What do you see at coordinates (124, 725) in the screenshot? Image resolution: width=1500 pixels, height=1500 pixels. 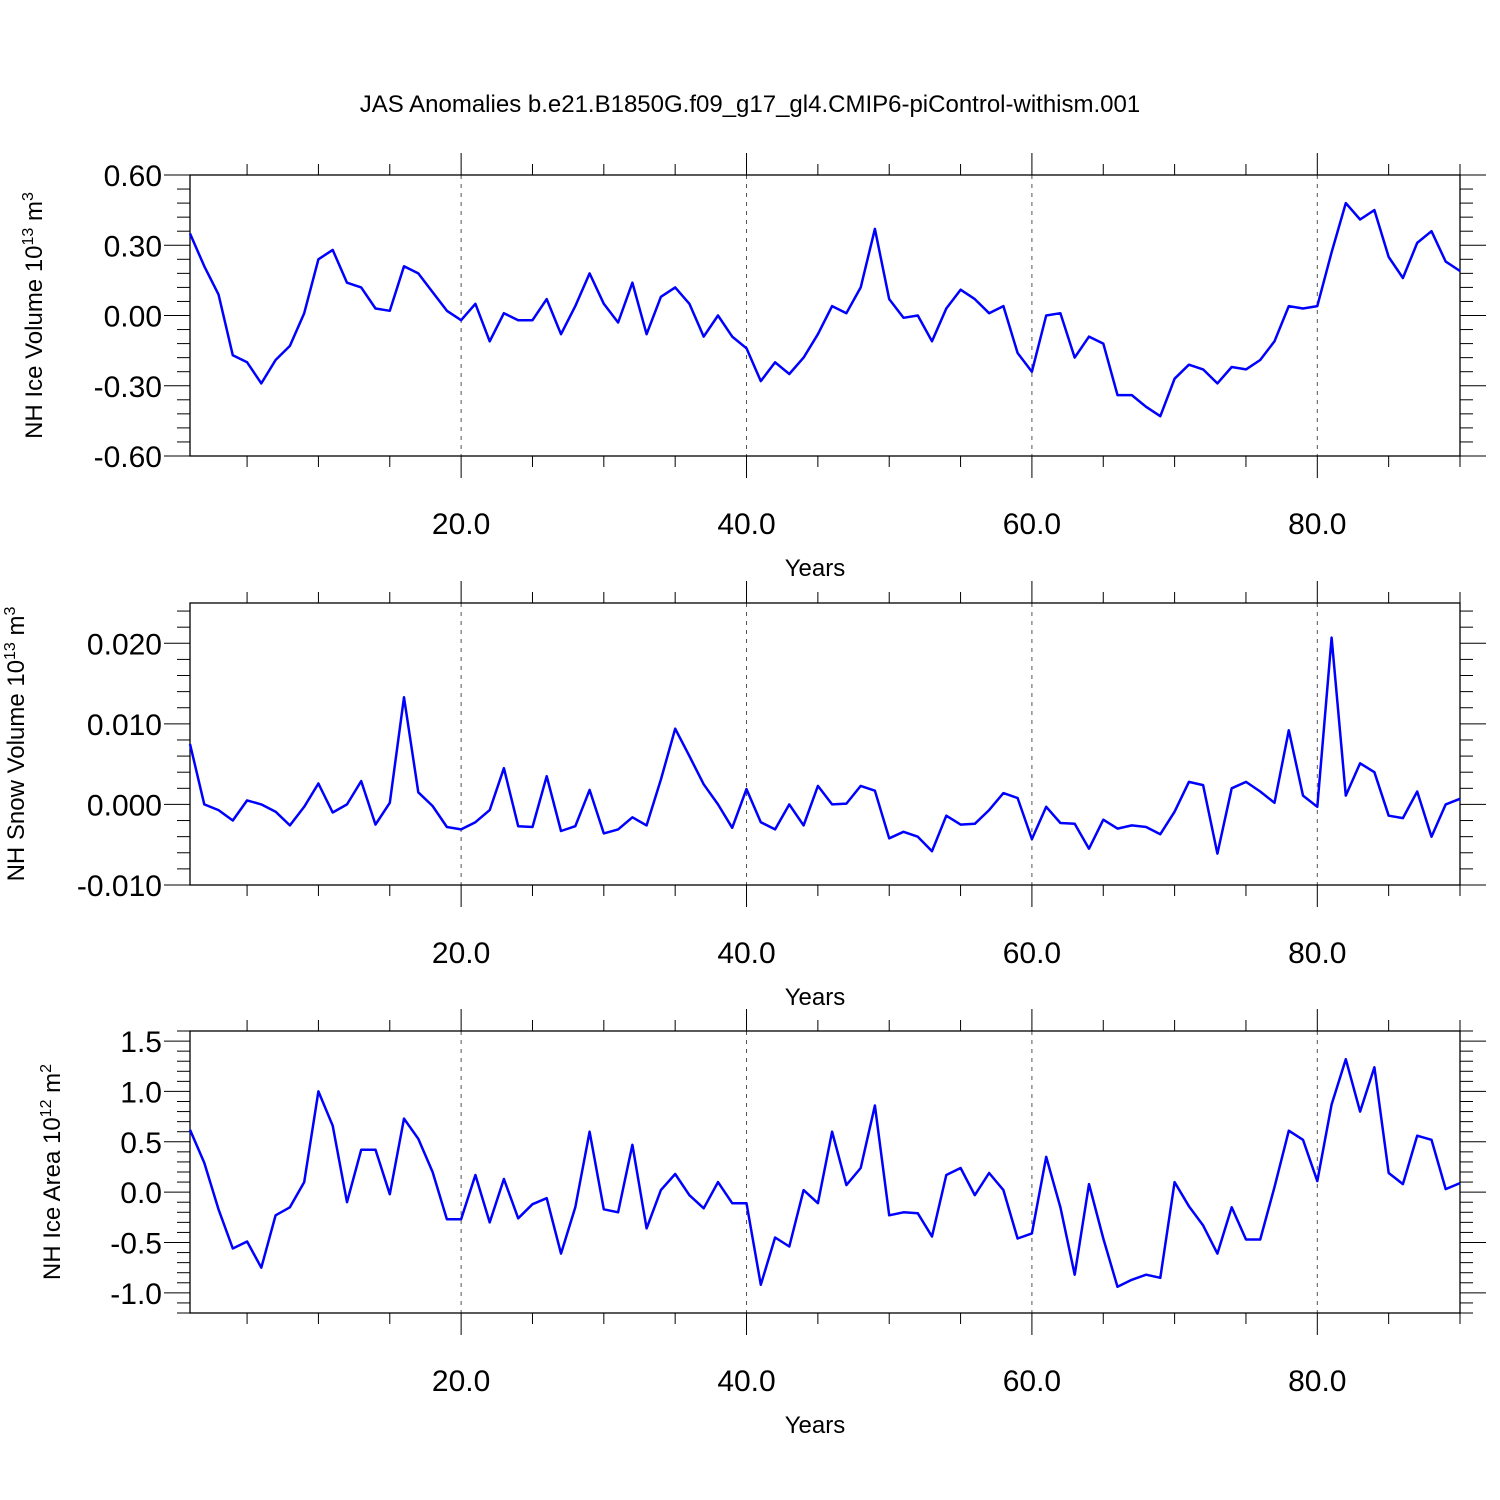 I see `y-tick-label: 0.010` at bounding box center [124, 725].